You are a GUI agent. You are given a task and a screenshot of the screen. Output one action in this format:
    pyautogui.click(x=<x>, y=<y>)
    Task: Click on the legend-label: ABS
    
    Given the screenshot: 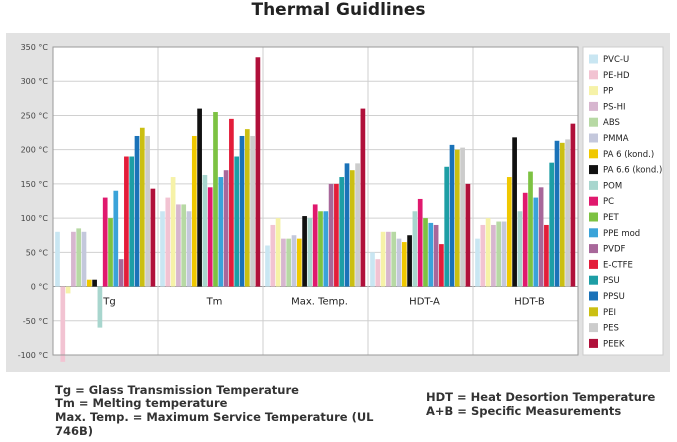 What is the action you would take?
    pyautogui.click(x=611, y=123)
    